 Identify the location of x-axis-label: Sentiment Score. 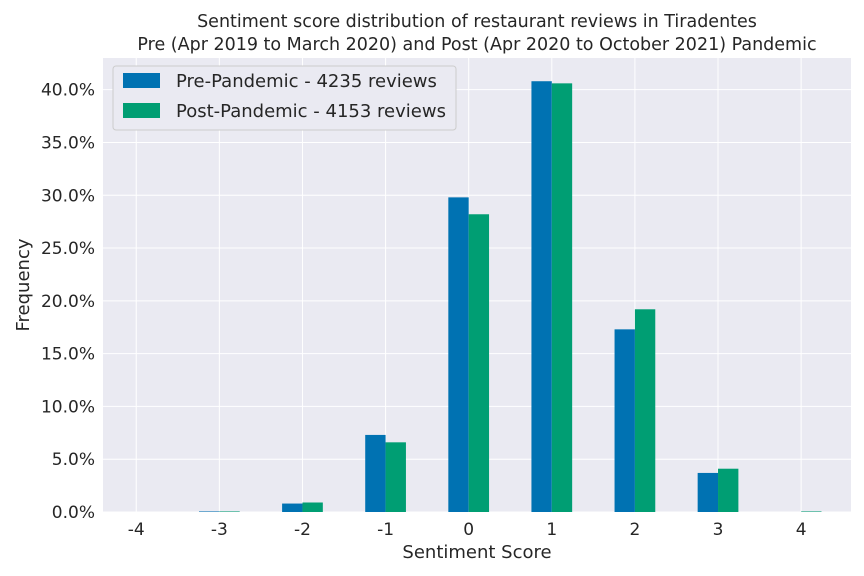
(476, 552).